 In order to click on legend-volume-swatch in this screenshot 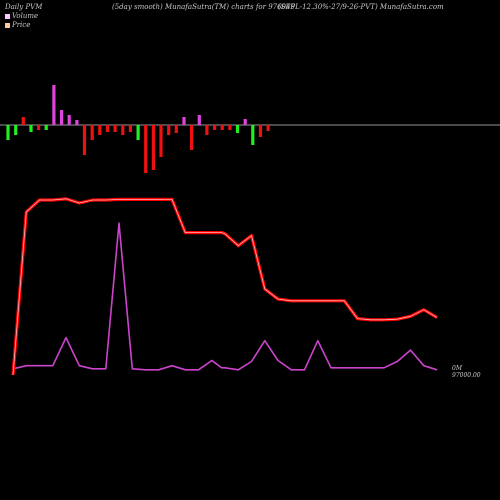, I will do `click(7, 16)`.